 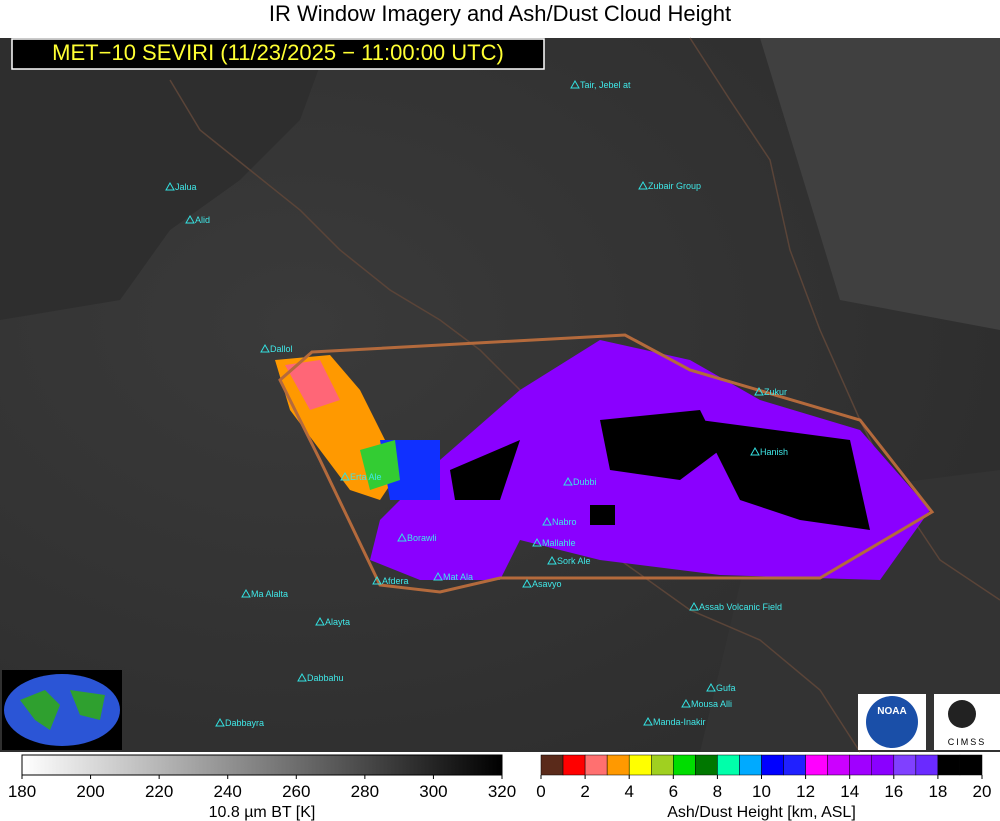 What do you see at coordinates (892, 722) in the screenshot?
I see `noaa-logo` at bounding box center [892, 722].